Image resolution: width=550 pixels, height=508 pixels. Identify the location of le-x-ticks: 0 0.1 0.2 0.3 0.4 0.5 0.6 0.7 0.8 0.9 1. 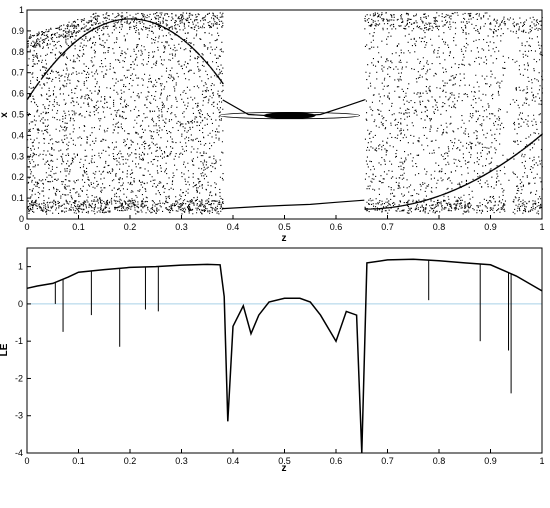
(284, 457).